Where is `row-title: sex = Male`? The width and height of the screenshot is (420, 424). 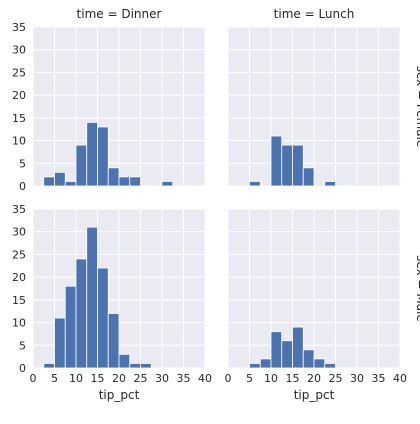 row-title: sex = Male is located at coordinates (417, 288).